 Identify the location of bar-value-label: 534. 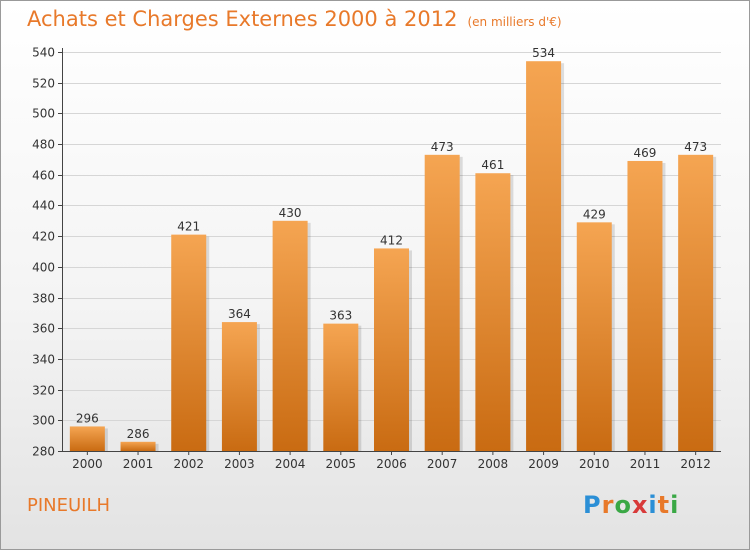
(543, 53).